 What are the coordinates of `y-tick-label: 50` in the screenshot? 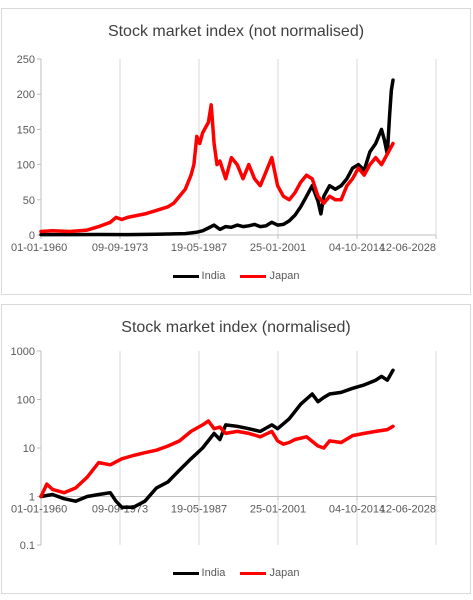 It's located at (29, 201).